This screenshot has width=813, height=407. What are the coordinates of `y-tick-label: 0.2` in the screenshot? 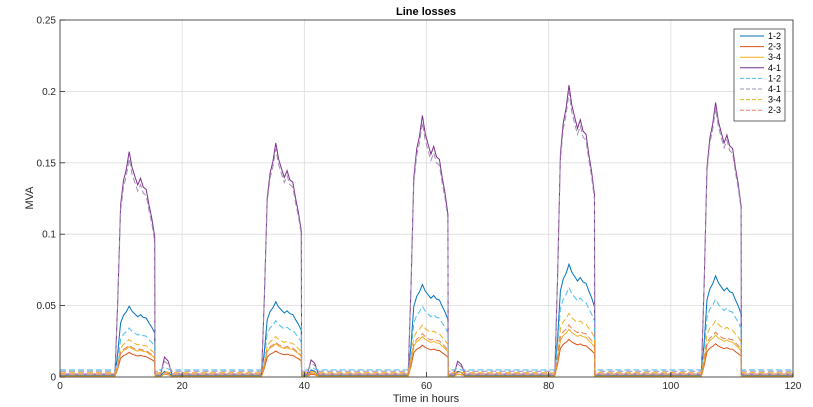 It's located at (49, 92).